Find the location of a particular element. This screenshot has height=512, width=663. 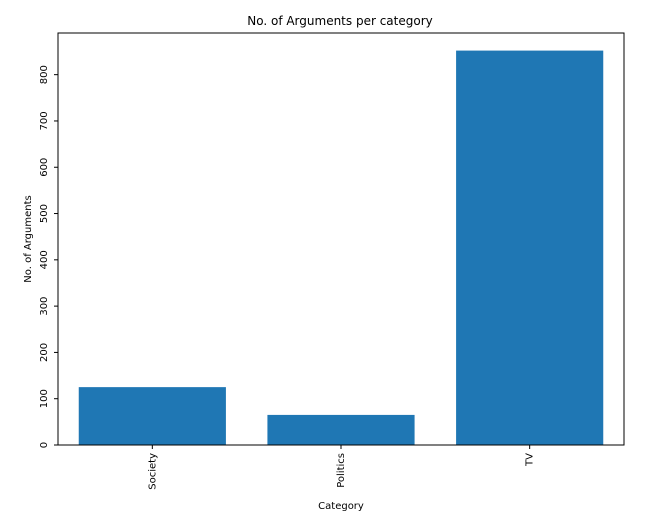

x-axis: Society Politics TV is located at coordinates (341, 467).